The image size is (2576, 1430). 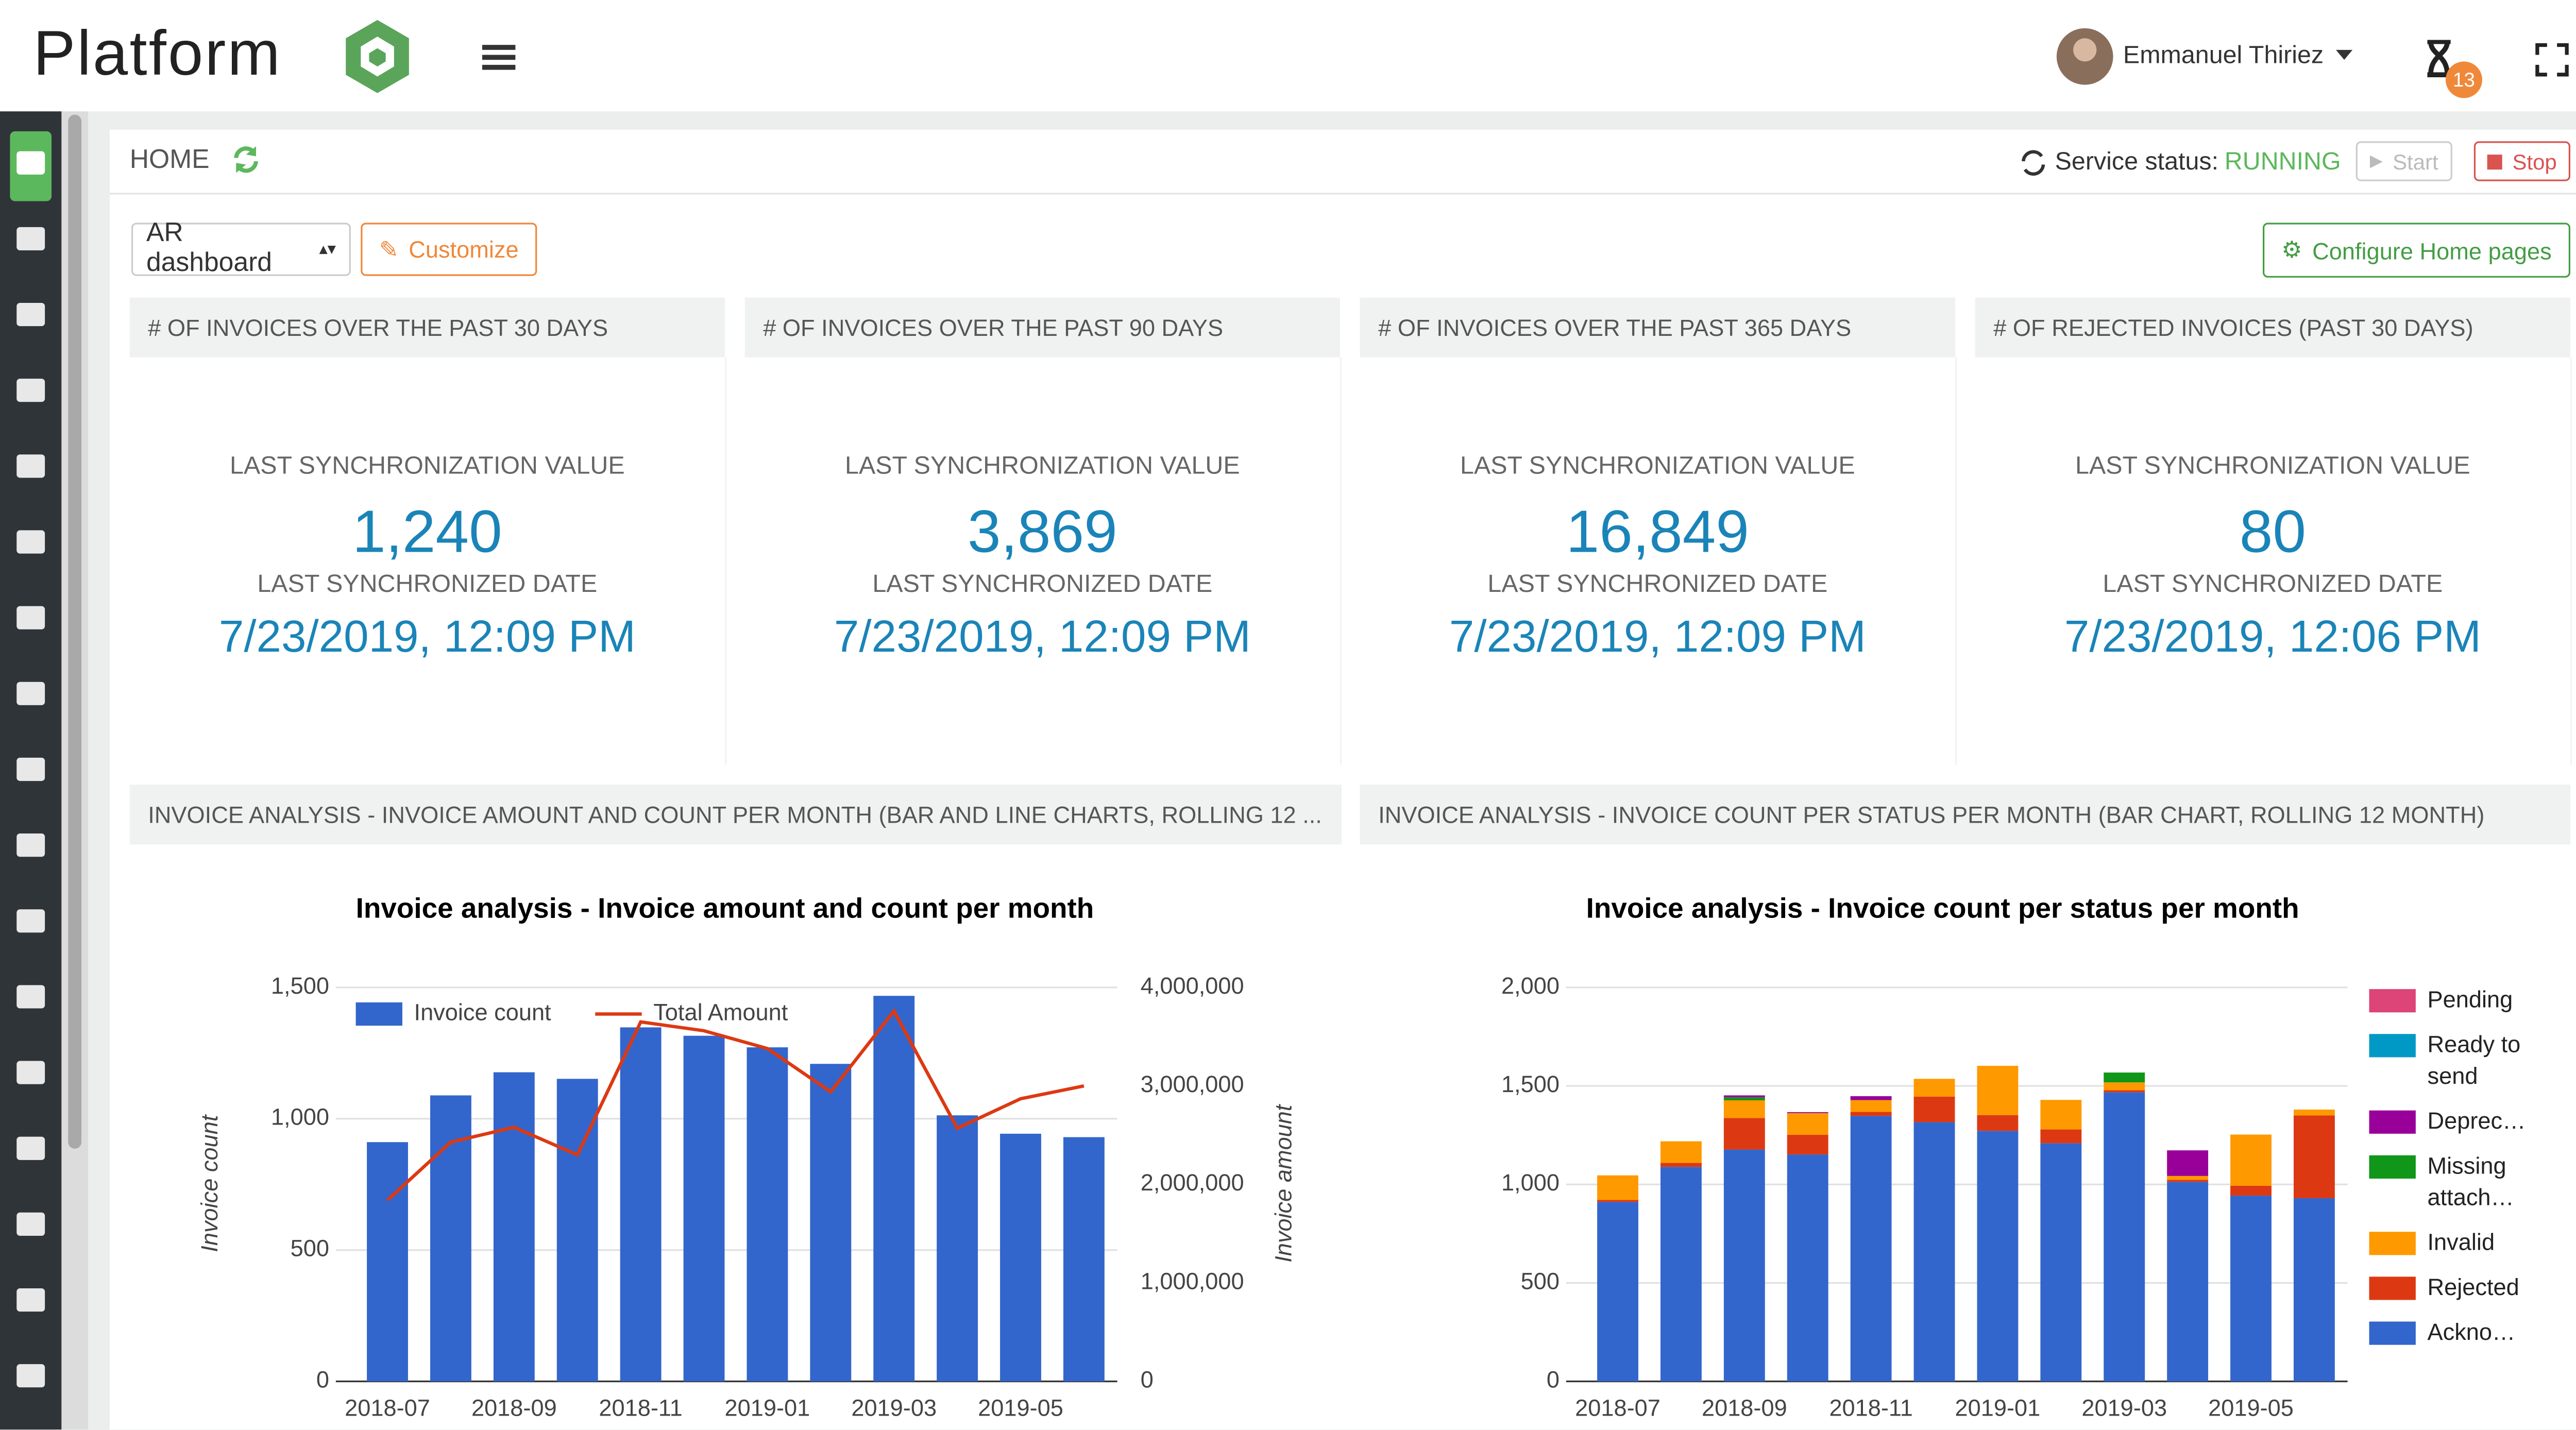 I want to click on legend-item: Ready to send, so click(x=2452, y=1064).